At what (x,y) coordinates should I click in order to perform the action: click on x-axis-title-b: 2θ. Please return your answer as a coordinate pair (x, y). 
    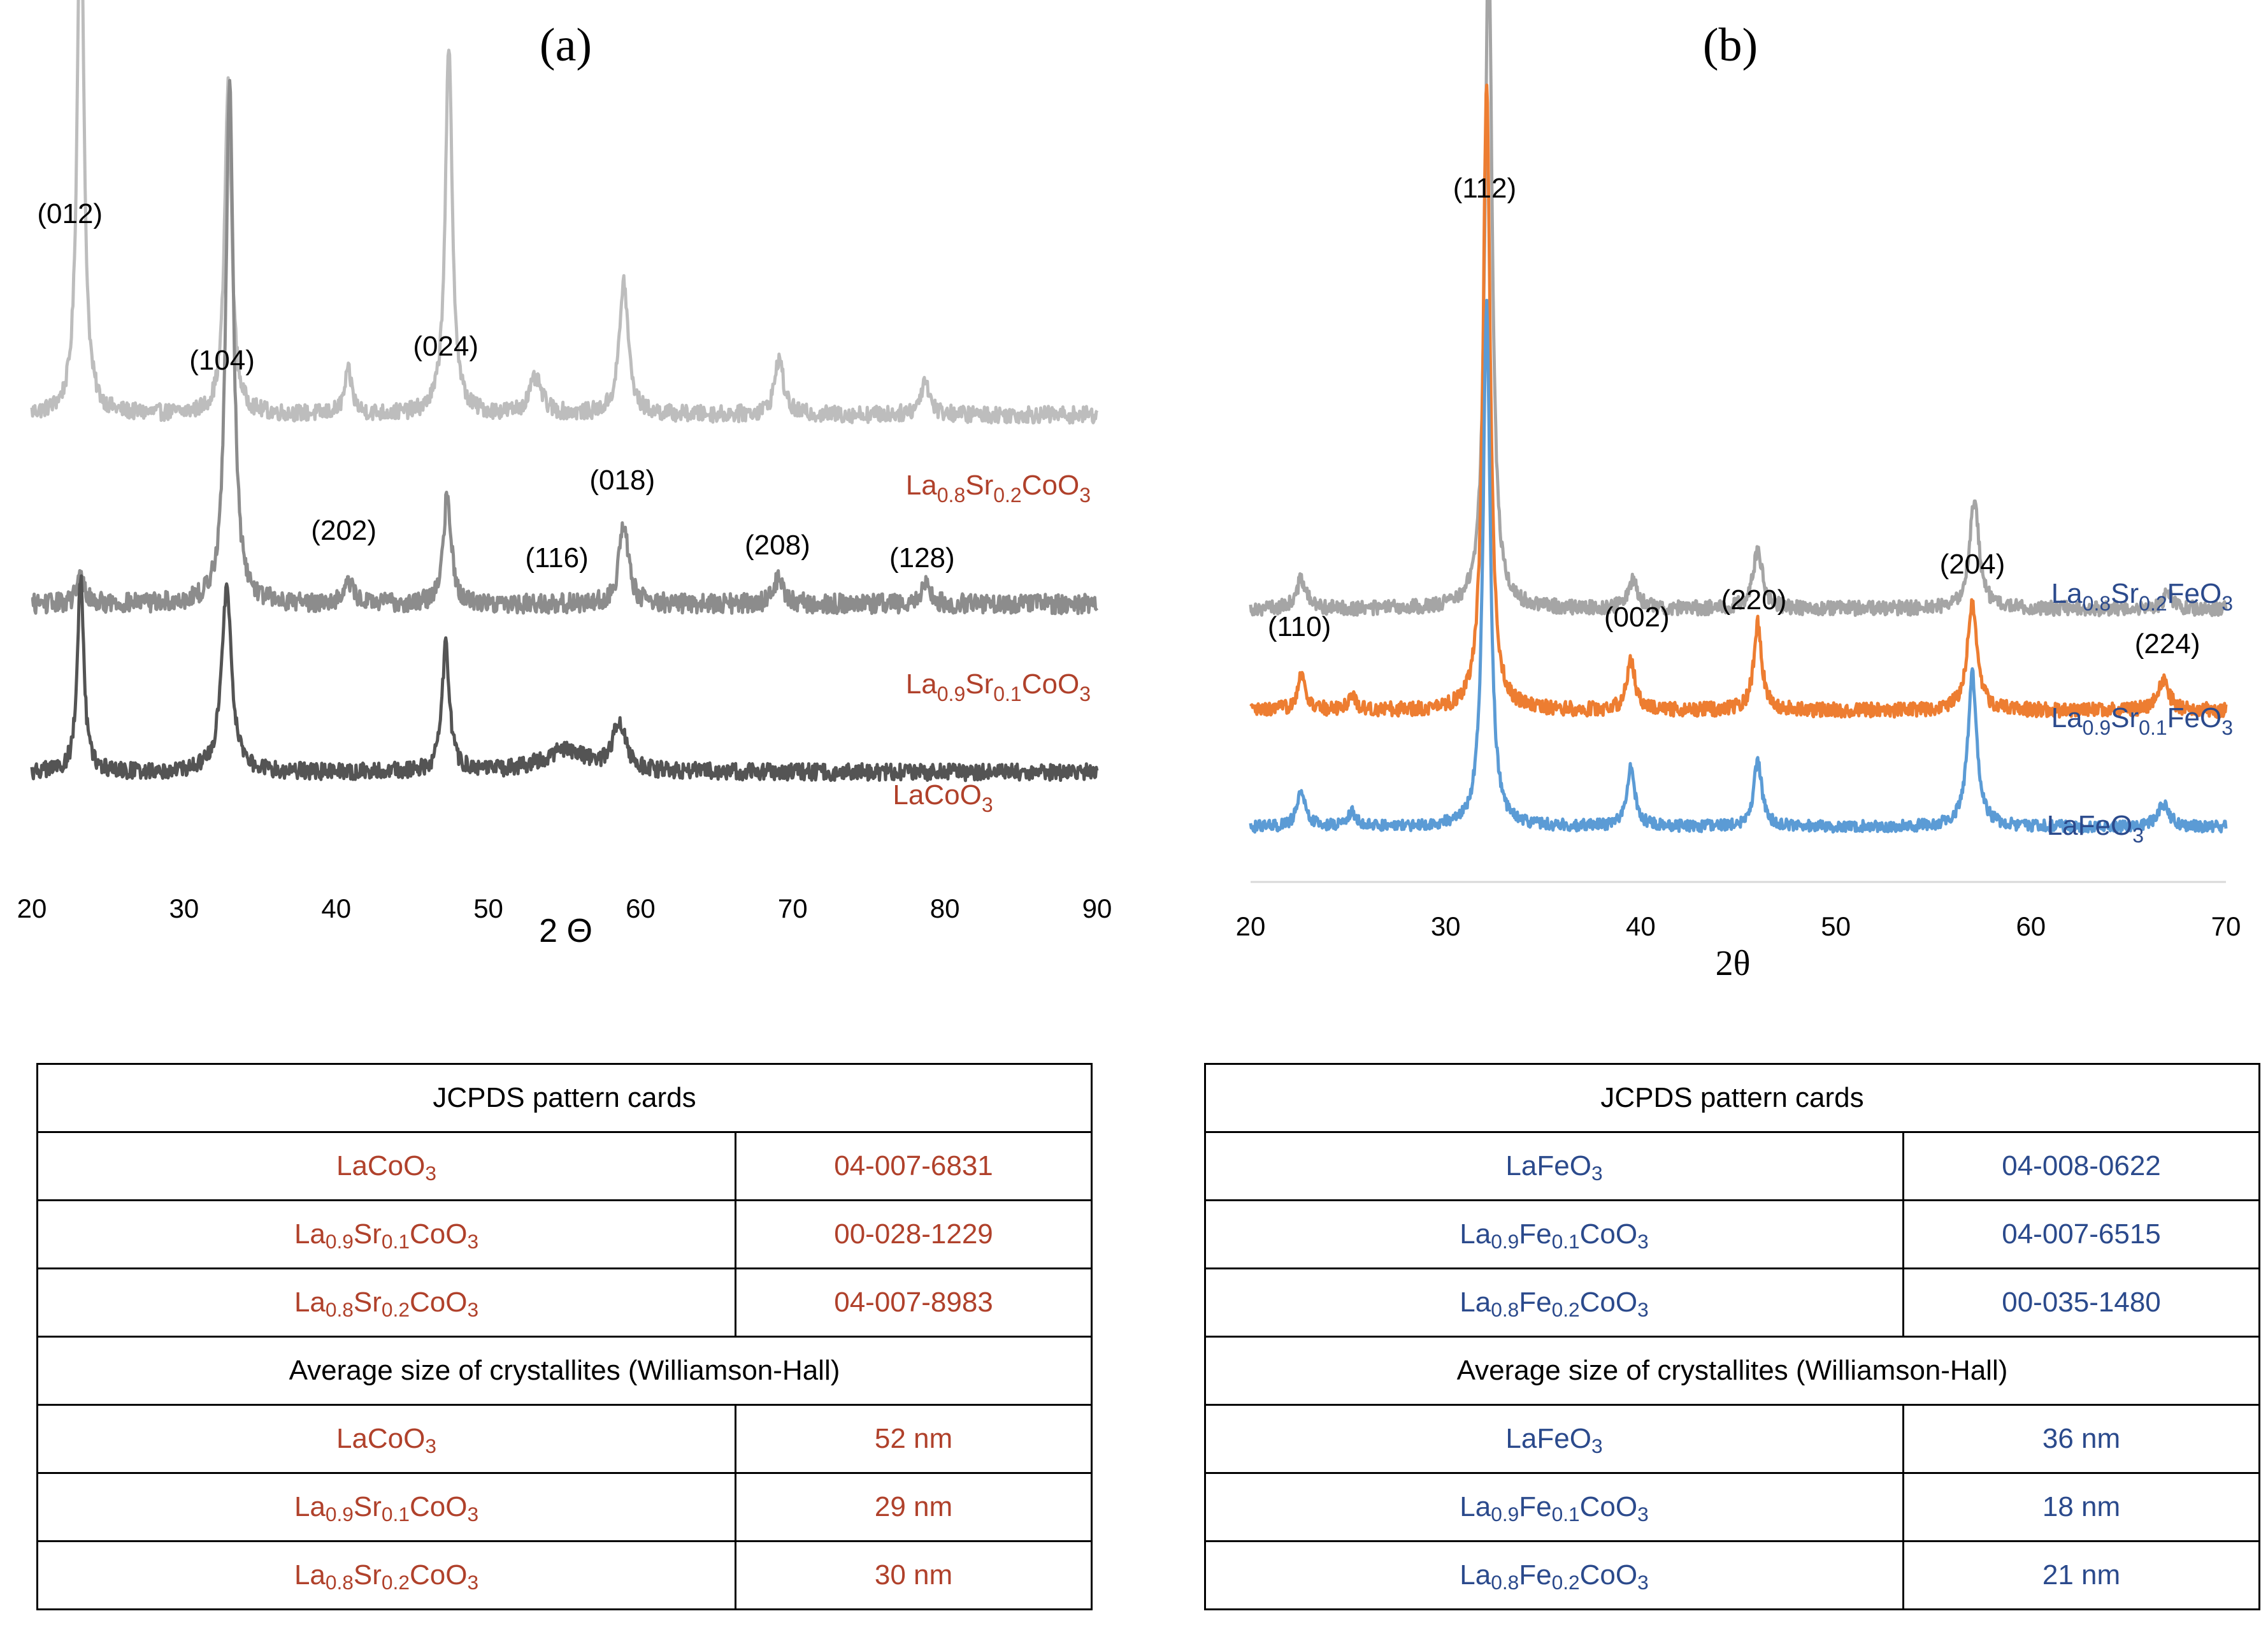
    Looking at the image, I should click on (1733, 962).